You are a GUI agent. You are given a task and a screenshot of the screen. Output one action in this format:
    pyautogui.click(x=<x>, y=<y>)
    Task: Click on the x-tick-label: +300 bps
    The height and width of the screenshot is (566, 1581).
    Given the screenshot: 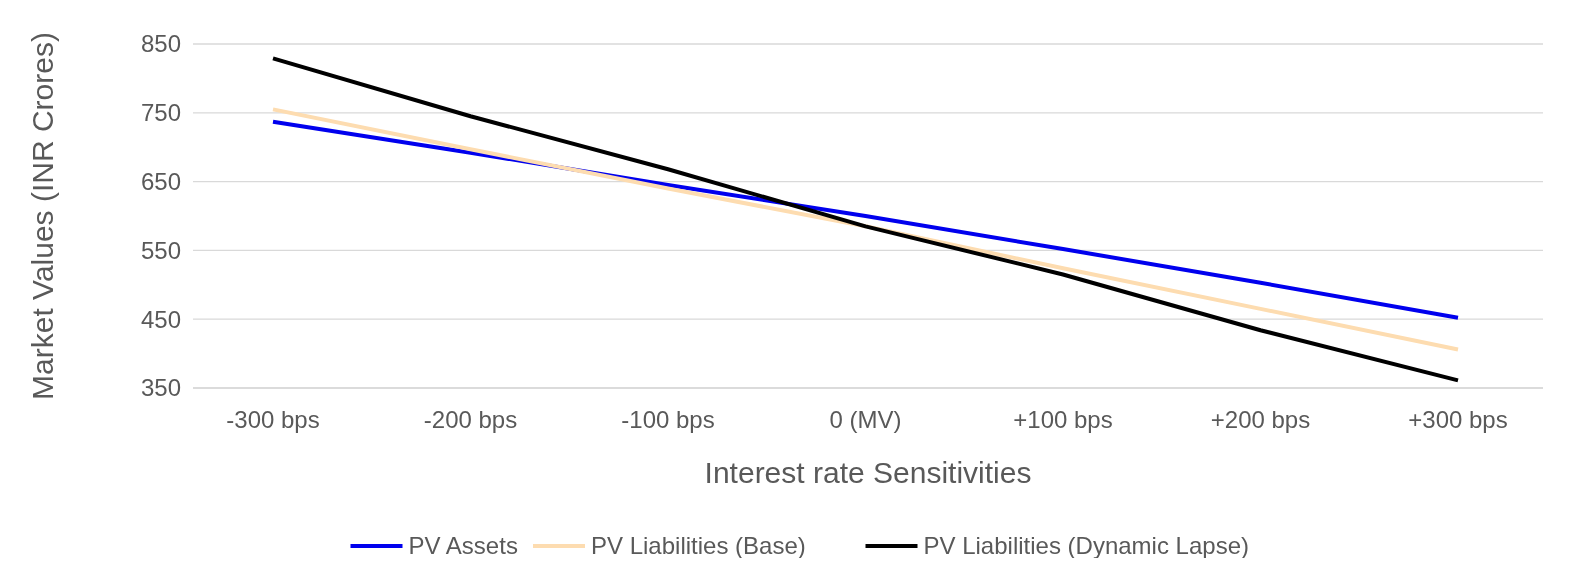 What is the action you would take?
    pyautogui.click(x=1458, y=419)
    